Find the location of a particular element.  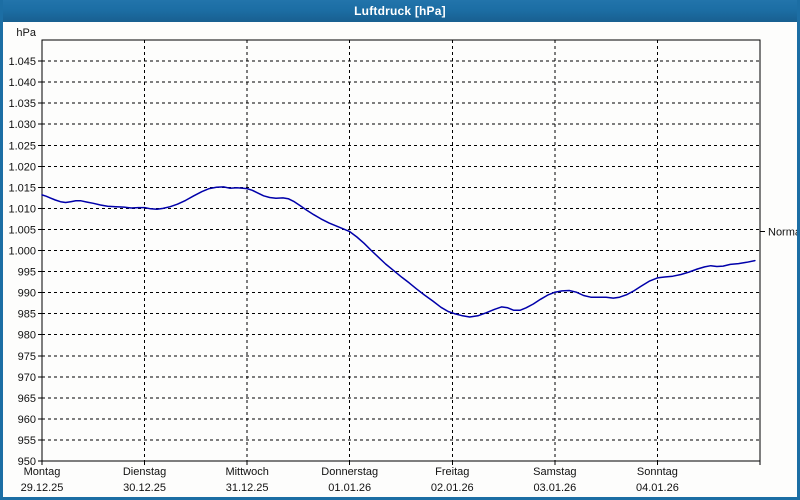

y-tick-label: 995 is located at coordinates (27, 273).